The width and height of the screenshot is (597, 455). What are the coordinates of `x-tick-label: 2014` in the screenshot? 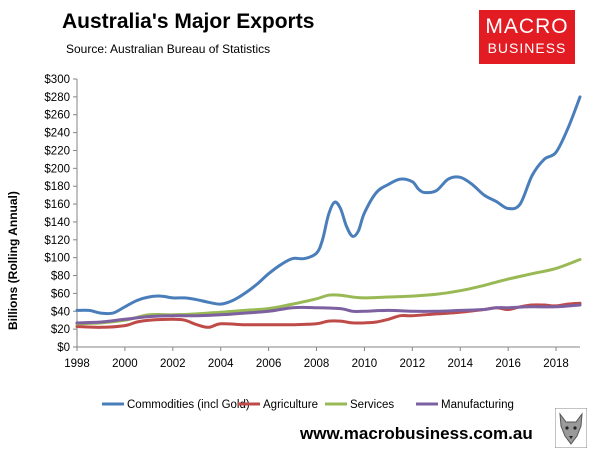 It's located at (460, 364).